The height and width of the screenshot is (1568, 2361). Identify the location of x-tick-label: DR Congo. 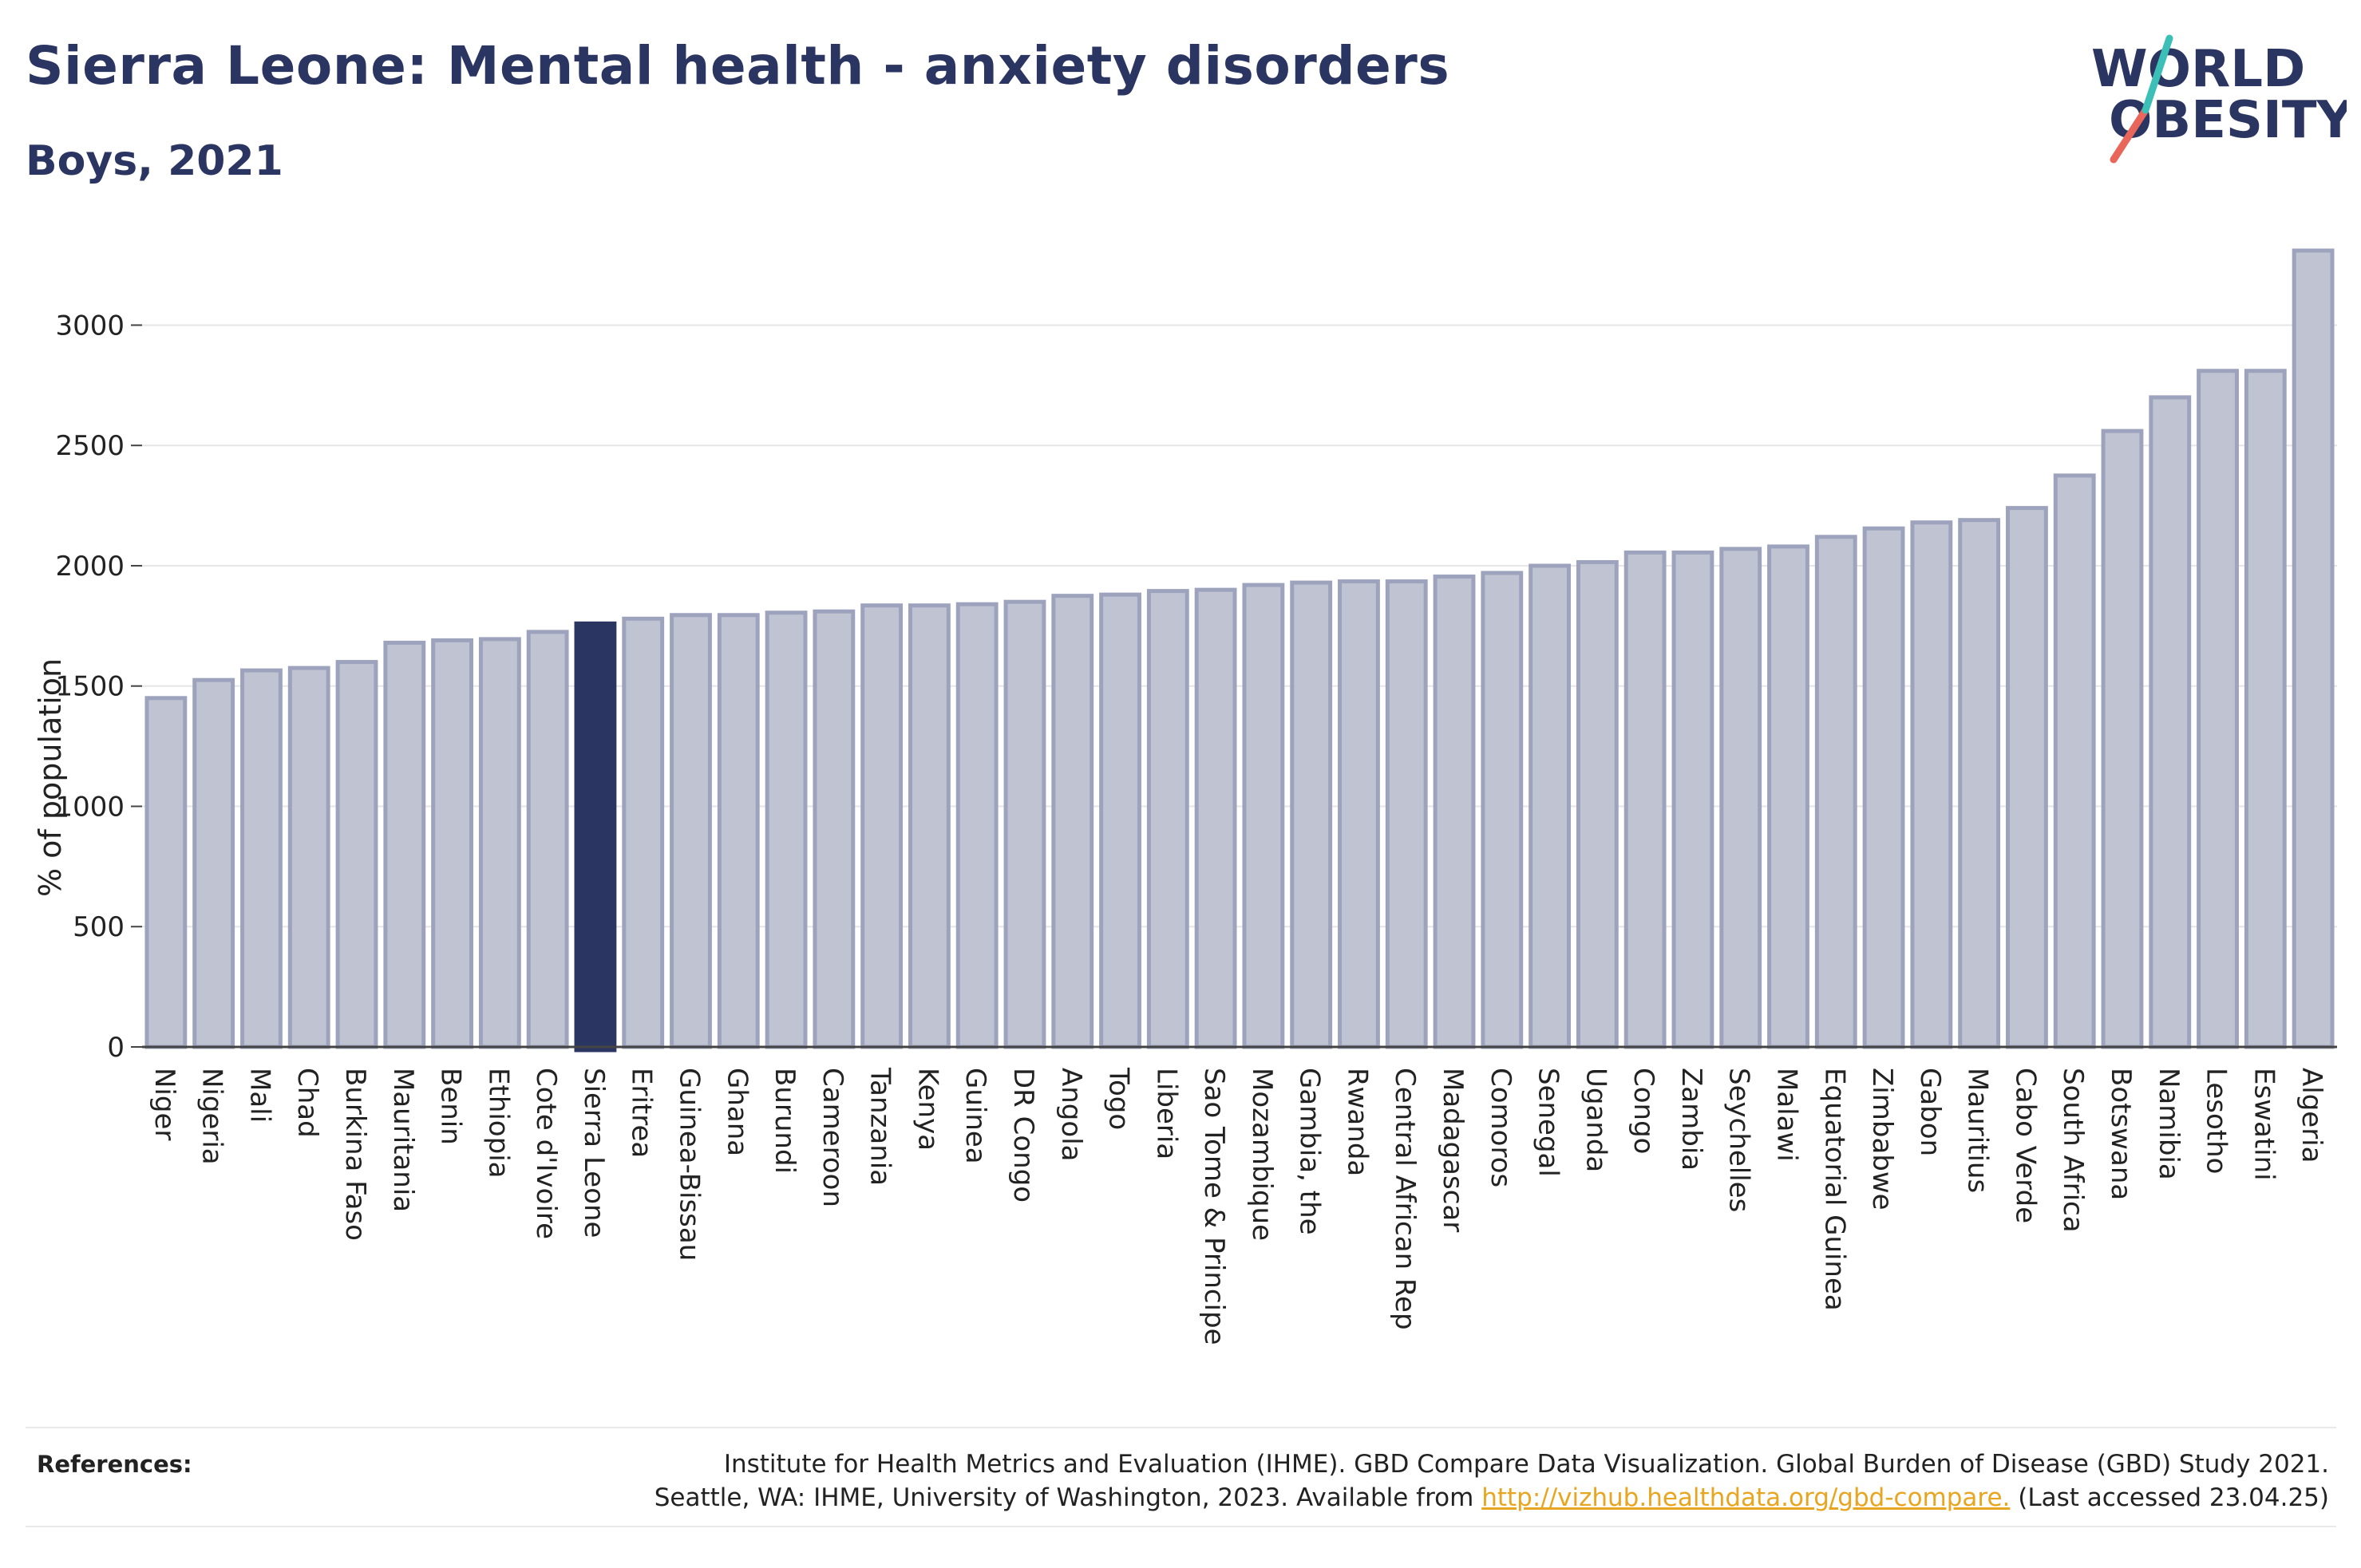
(1023, 1135).